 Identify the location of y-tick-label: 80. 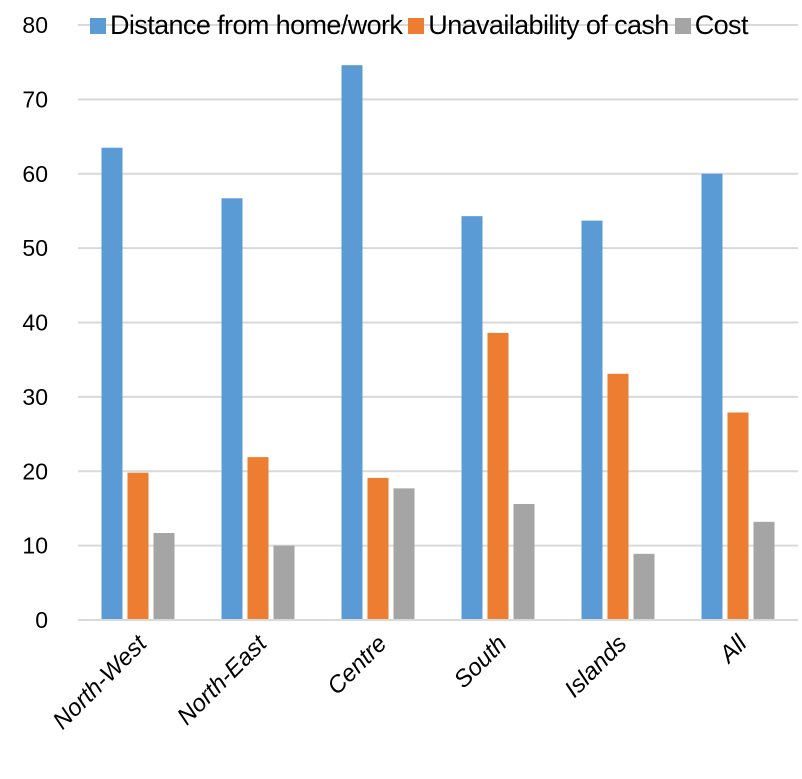
(35, 25).